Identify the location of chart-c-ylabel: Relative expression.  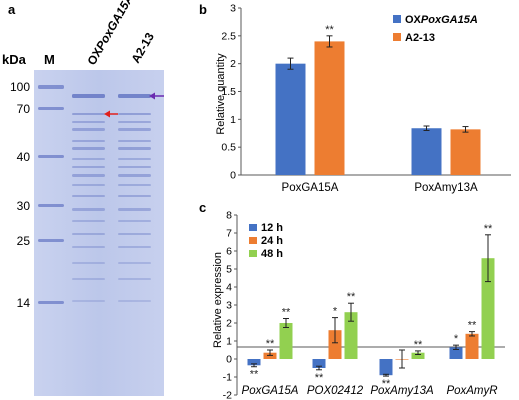
(218, 300).